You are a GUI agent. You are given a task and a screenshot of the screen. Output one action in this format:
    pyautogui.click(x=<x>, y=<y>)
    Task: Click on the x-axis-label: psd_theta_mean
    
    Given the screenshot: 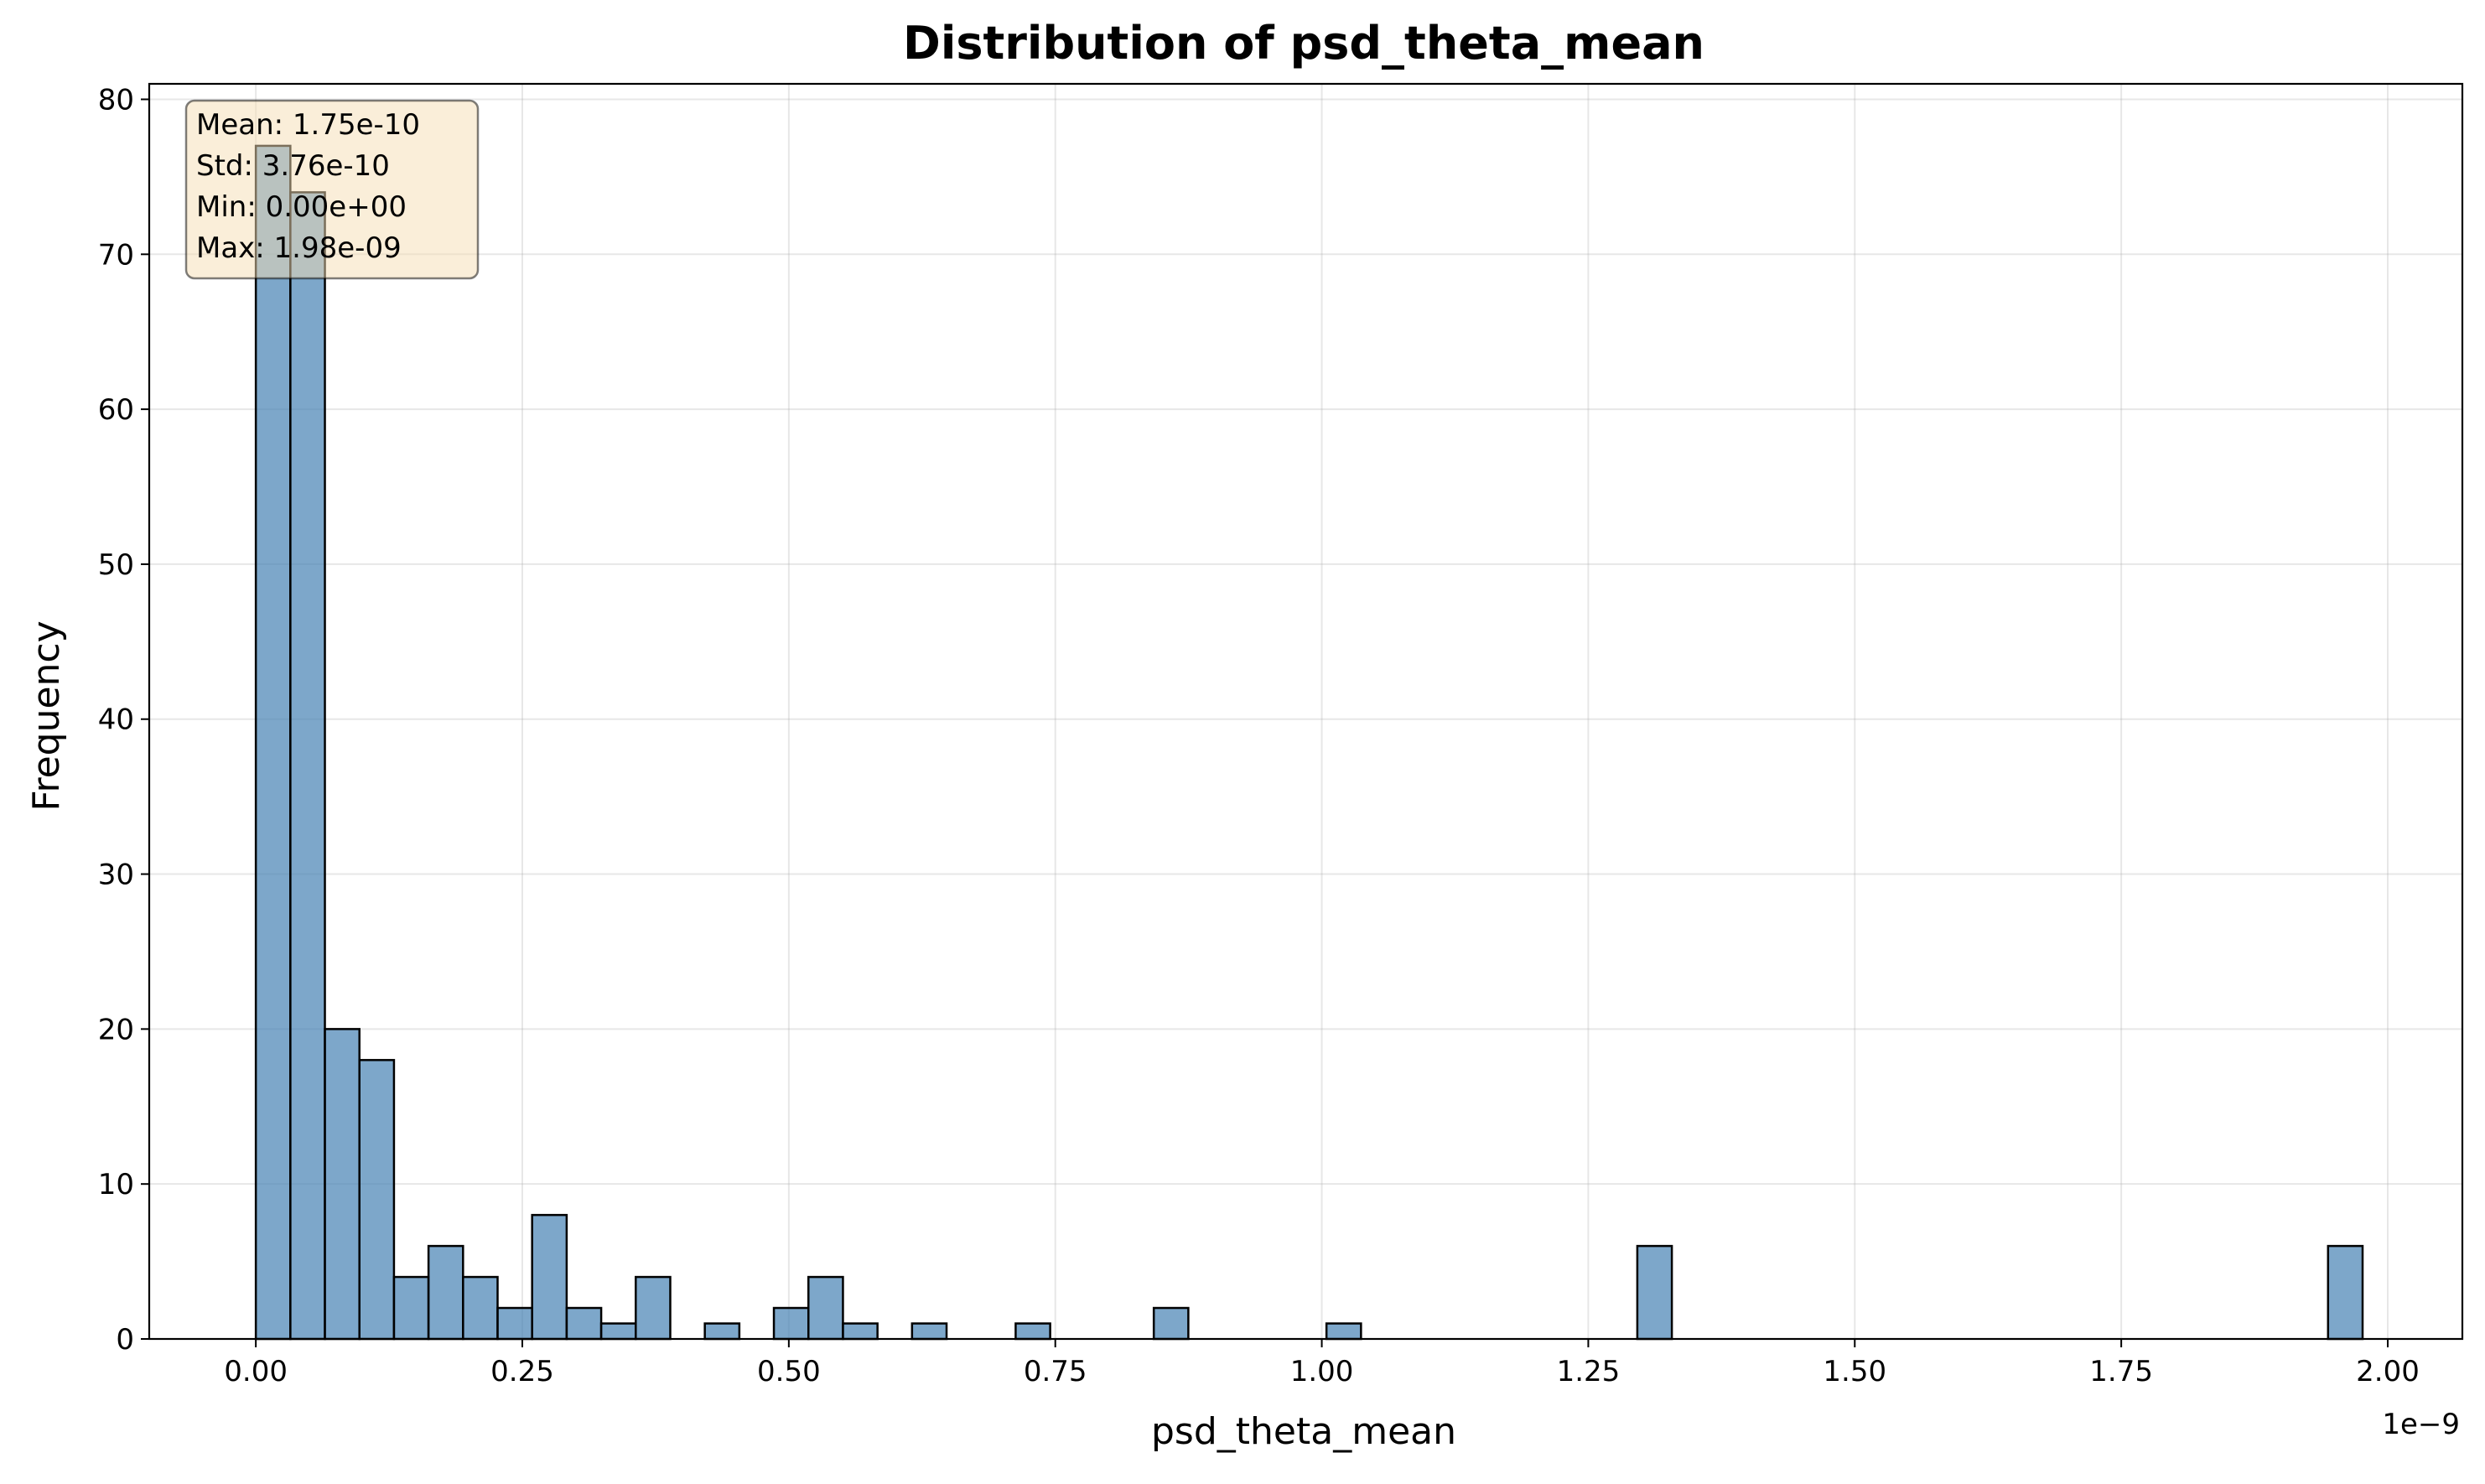 What is the action you would take?
    pyautogui.click(x=1303, y=1431)
    